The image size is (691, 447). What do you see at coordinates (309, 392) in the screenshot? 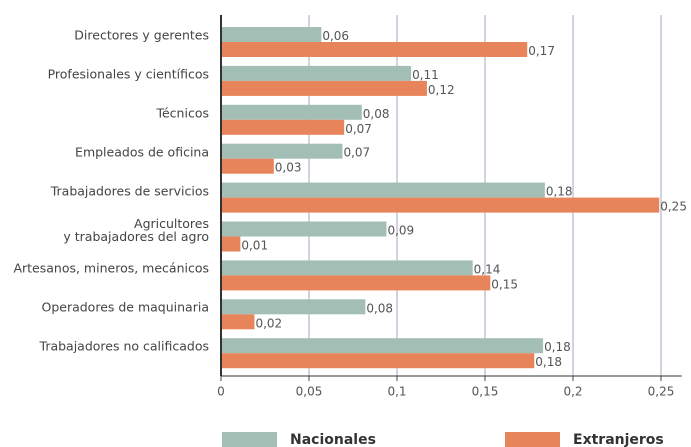
I see `x-tick-label: 0,05` at bounding box center [309, 392].